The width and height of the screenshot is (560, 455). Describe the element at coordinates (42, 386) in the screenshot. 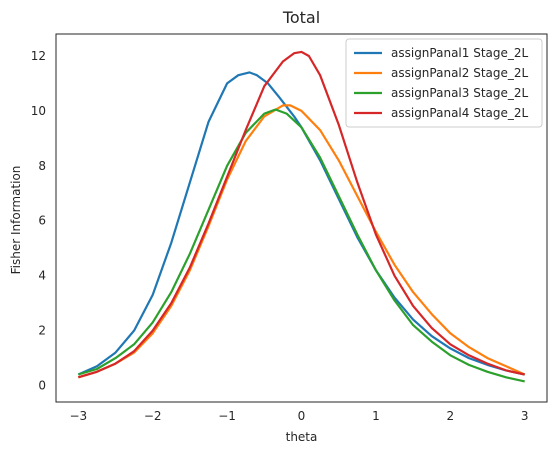

I see `y-tick-label: 0` at that location.